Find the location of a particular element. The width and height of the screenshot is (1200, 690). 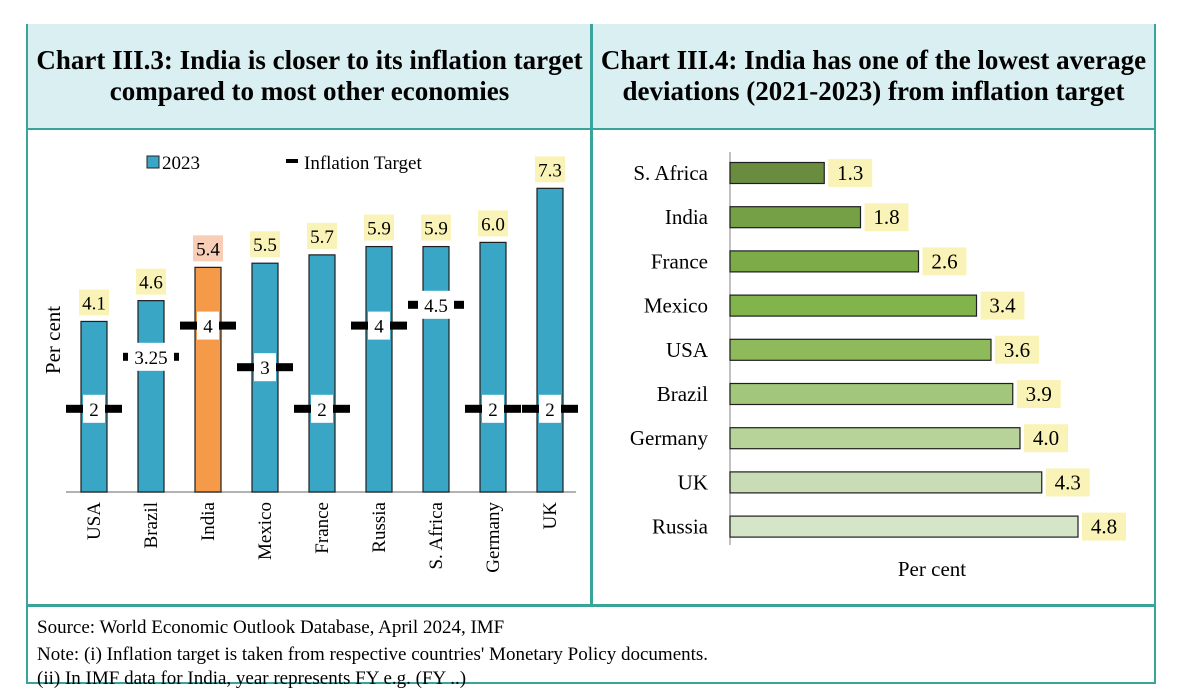

target-label: 3.25 is located at coordinates (150, 358).